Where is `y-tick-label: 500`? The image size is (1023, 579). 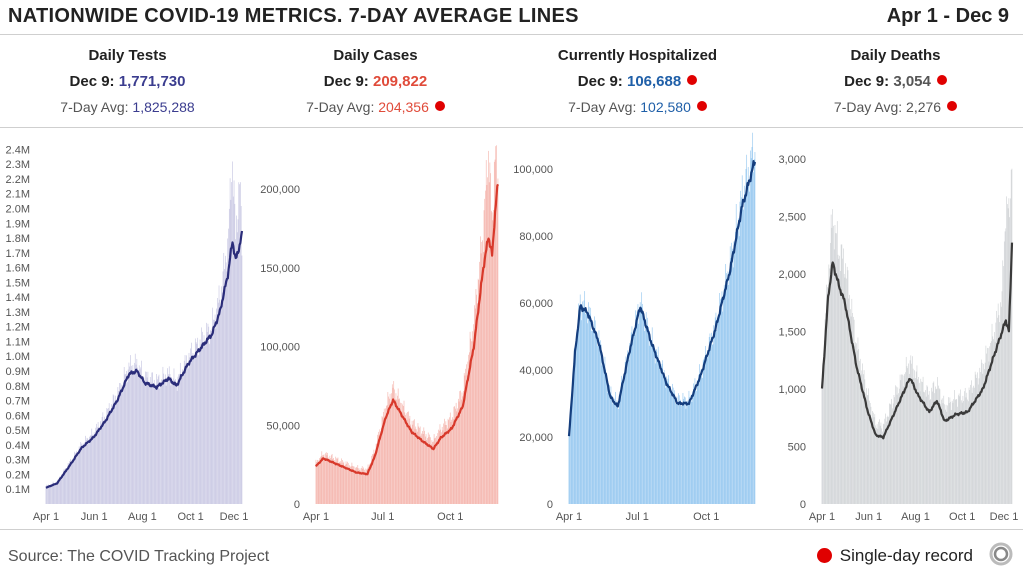 y-tick-label: 500 is located at coordinates (797, 448).